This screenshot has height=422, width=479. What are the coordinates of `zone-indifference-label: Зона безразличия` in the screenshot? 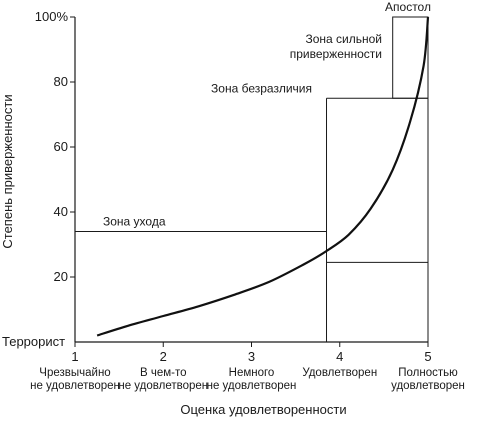 It's located at (261, 88).